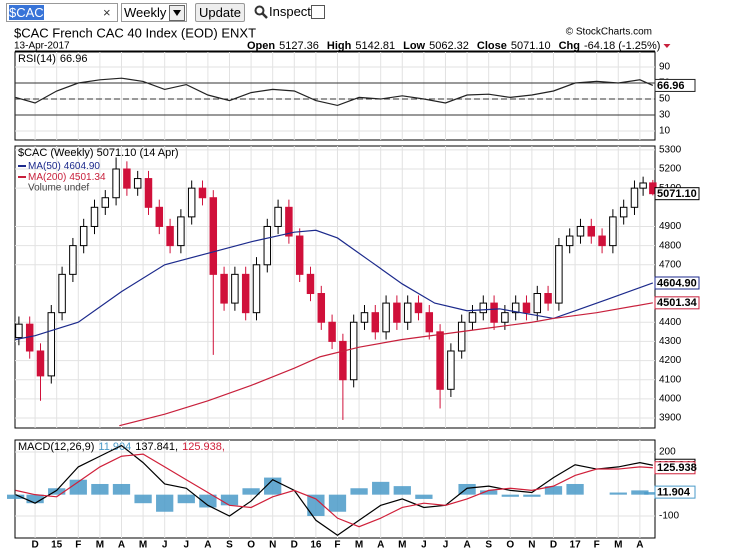  I want to click on panel-title: $CAC (Weekly) 5071.10 (14 Apr), so click(98, 153).